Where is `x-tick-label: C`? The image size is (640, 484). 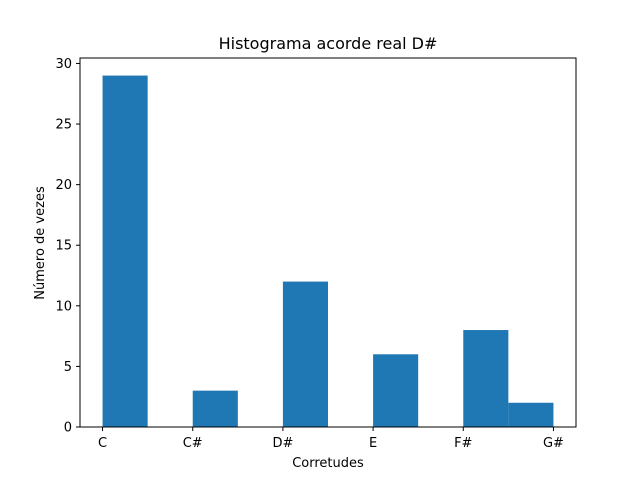
x-tick-label: C is located at coordinates (102, 443).